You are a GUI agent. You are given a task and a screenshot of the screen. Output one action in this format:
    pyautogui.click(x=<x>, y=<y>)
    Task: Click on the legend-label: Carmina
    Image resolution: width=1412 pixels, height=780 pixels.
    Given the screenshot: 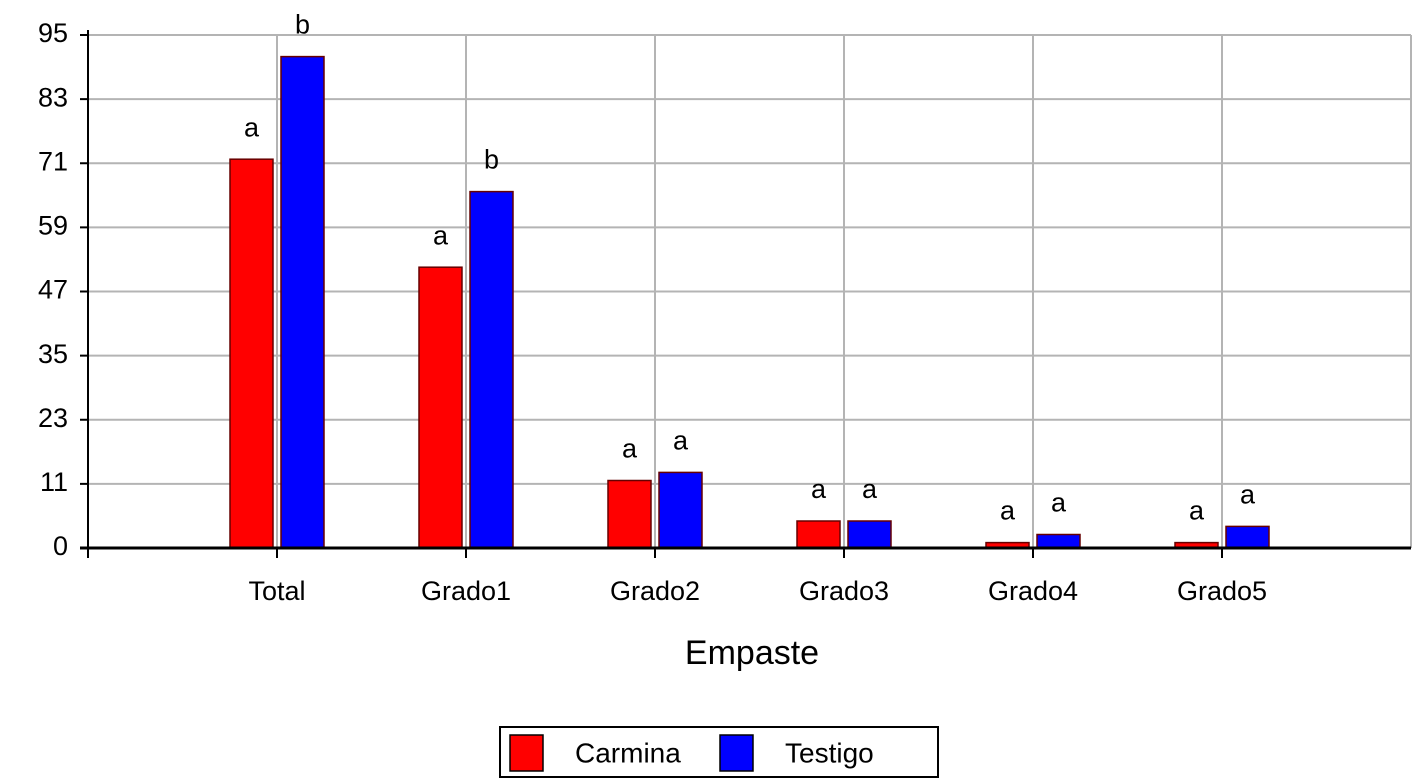 What is the action you would take?
    pyautogui.click(x=628, y=752)
    